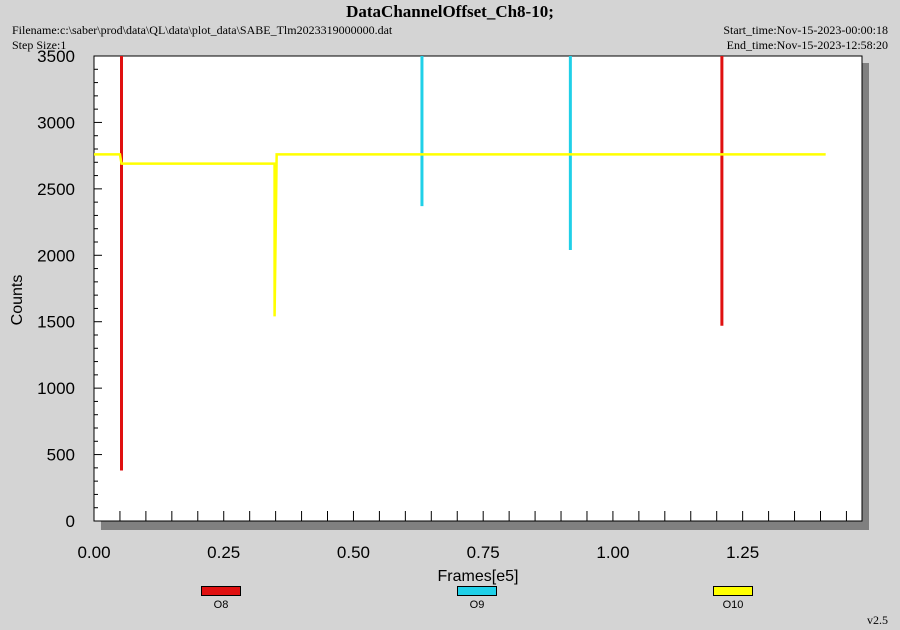 The height and width of the screenshot is (630, 900). What do you see at coordinates (56, 388) in the screenshot?
I see `y-tick-label: 1000` at bounding box center [56, 388].